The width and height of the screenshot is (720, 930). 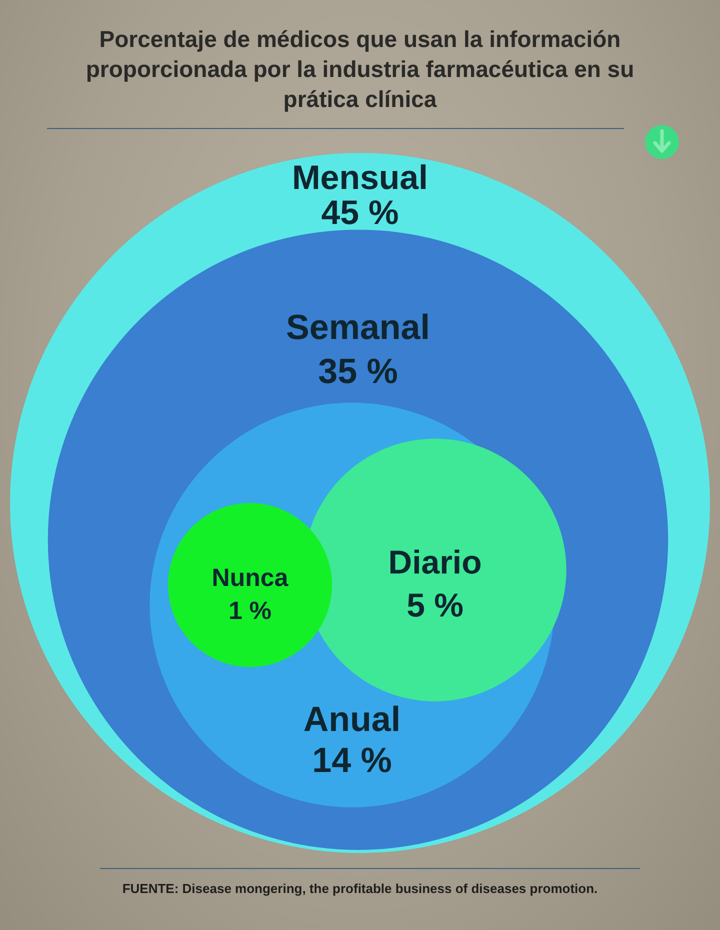 What do you see at coordinates (250, 611) in the screenshot?
I see `data-label: 1 %` at bounding box center [250, 611].